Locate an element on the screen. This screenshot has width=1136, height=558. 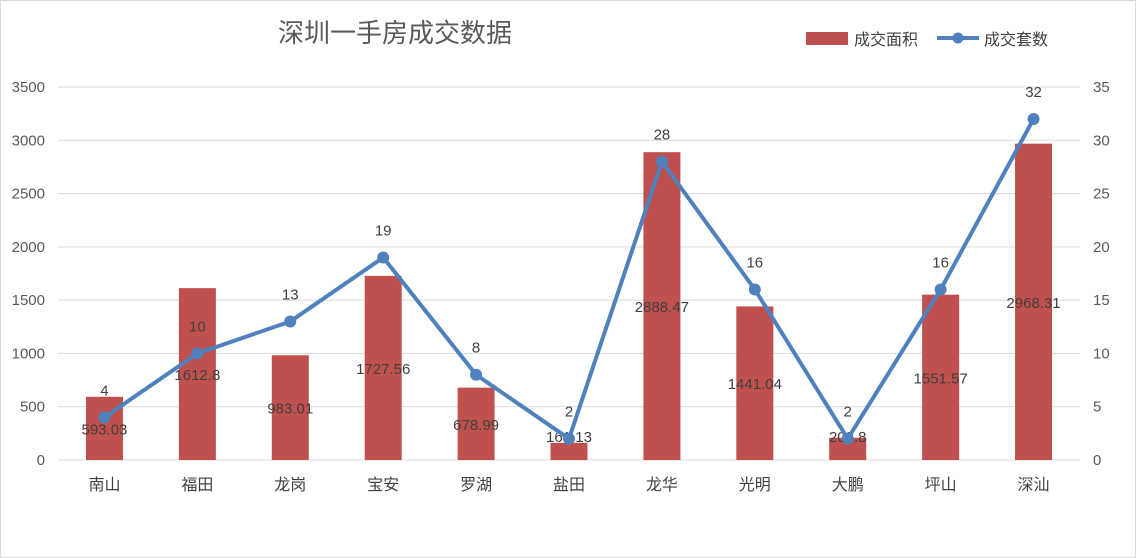
x-tick-label: 坪山 is located at coordinates (941, 484).